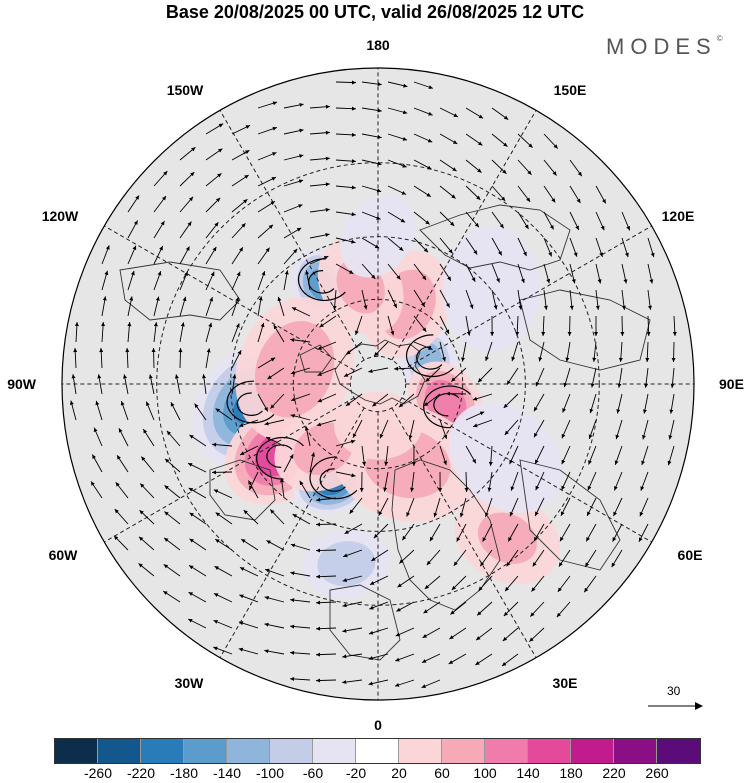  What do you see at coordinates (674, 691) in the screenshot?
I see `reference-vector-label: 30` at bounding box center [674, 691].